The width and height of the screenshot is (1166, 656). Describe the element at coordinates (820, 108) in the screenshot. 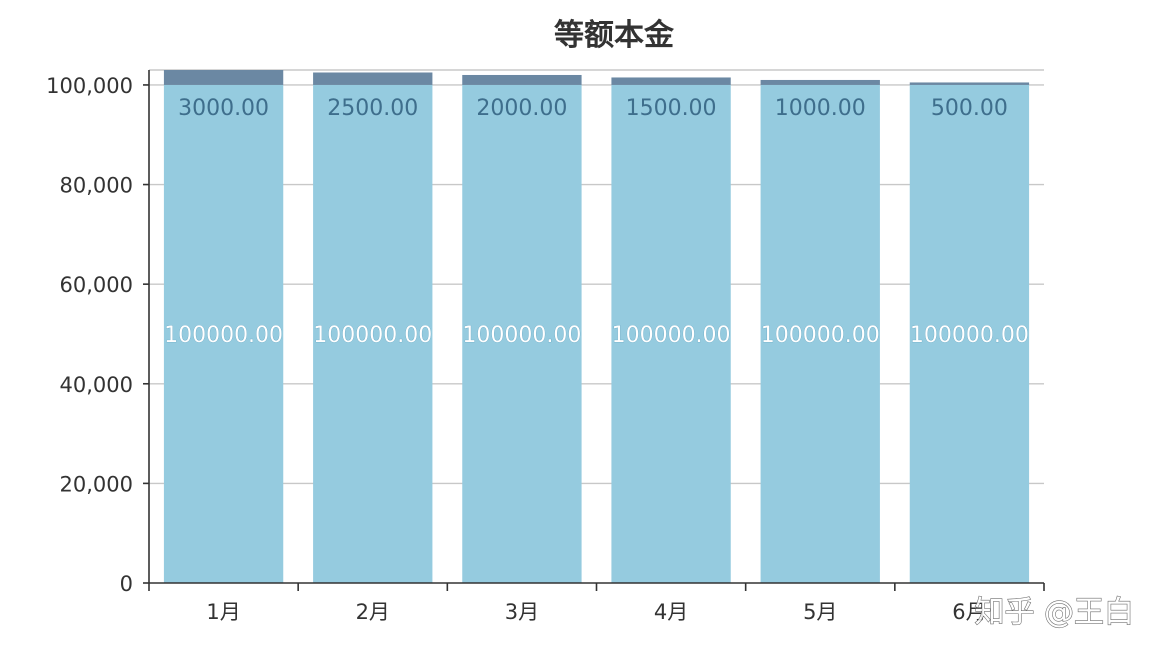

I see `bar-label-interest: 1000.00` at that location.